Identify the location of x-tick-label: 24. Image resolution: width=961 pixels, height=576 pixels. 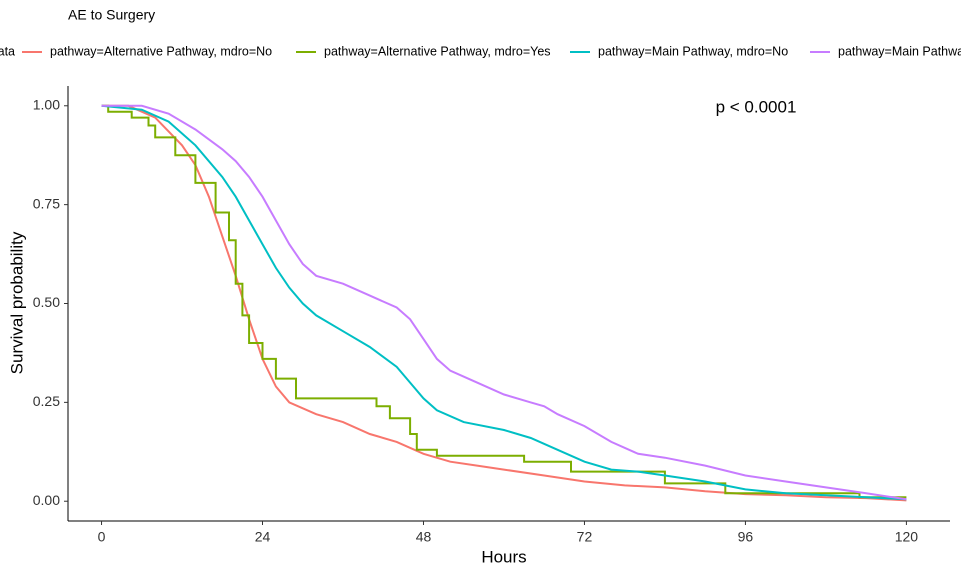
(263, 537).